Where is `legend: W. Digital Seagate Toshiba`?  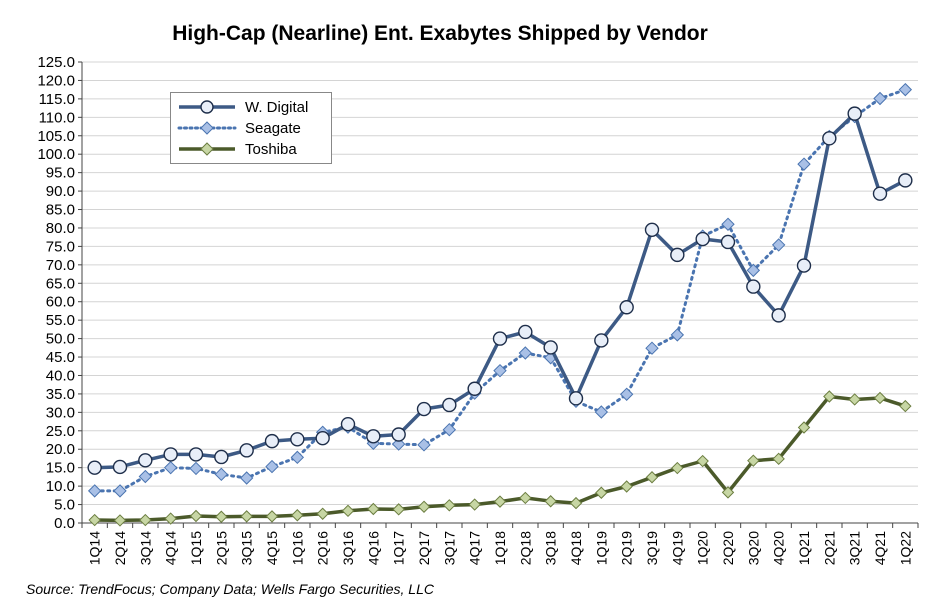
legend: W. Digital Seagate Toshiba is located at coordinates (251, 128).